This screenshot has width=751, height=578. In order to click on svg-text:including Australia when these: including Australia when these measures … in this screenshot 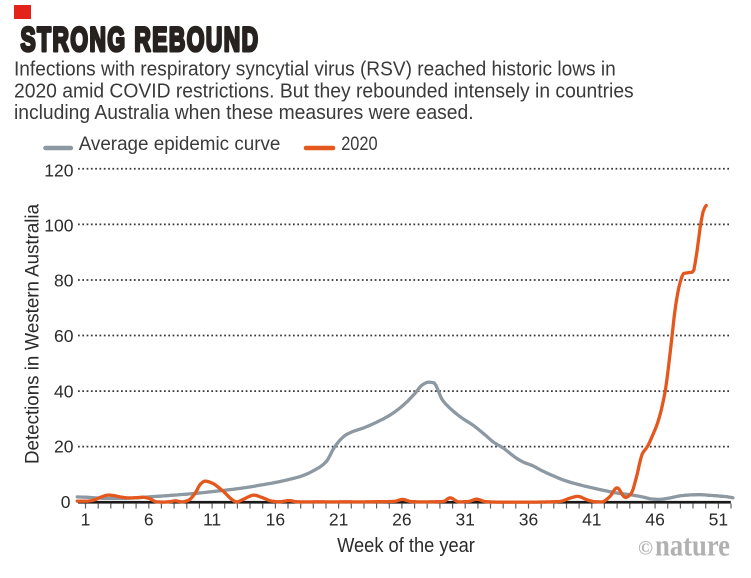, I will do `click(244, 113)`.